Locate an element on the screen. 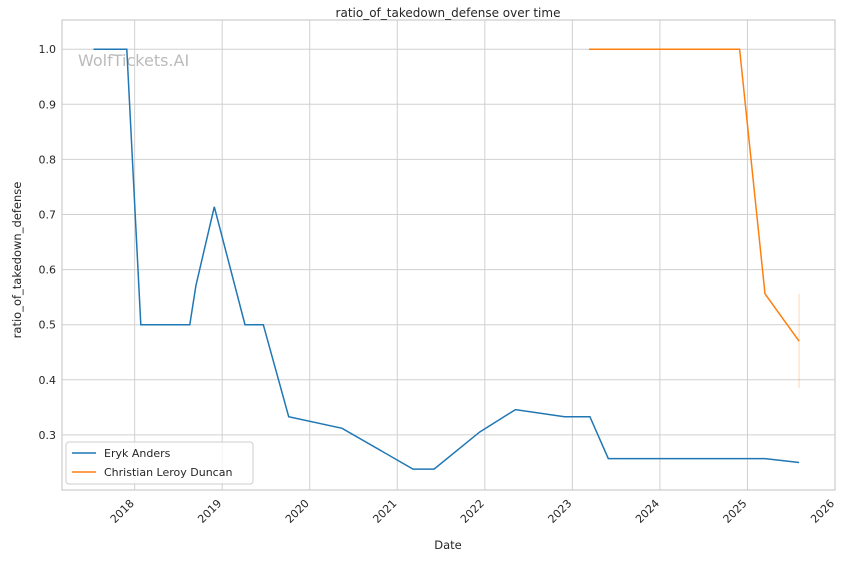 This screenshot has width=859, height=561. x-tick-label: 2023 is located at coordinates (560, 511).